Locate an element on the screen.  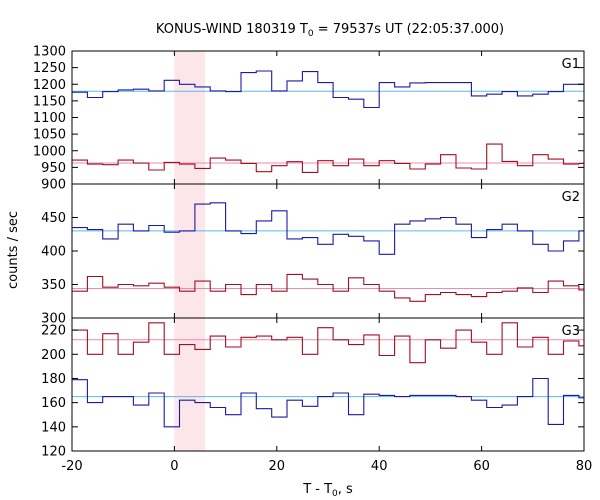
x-tick-label: 20 is located at coordinates (277, 466).